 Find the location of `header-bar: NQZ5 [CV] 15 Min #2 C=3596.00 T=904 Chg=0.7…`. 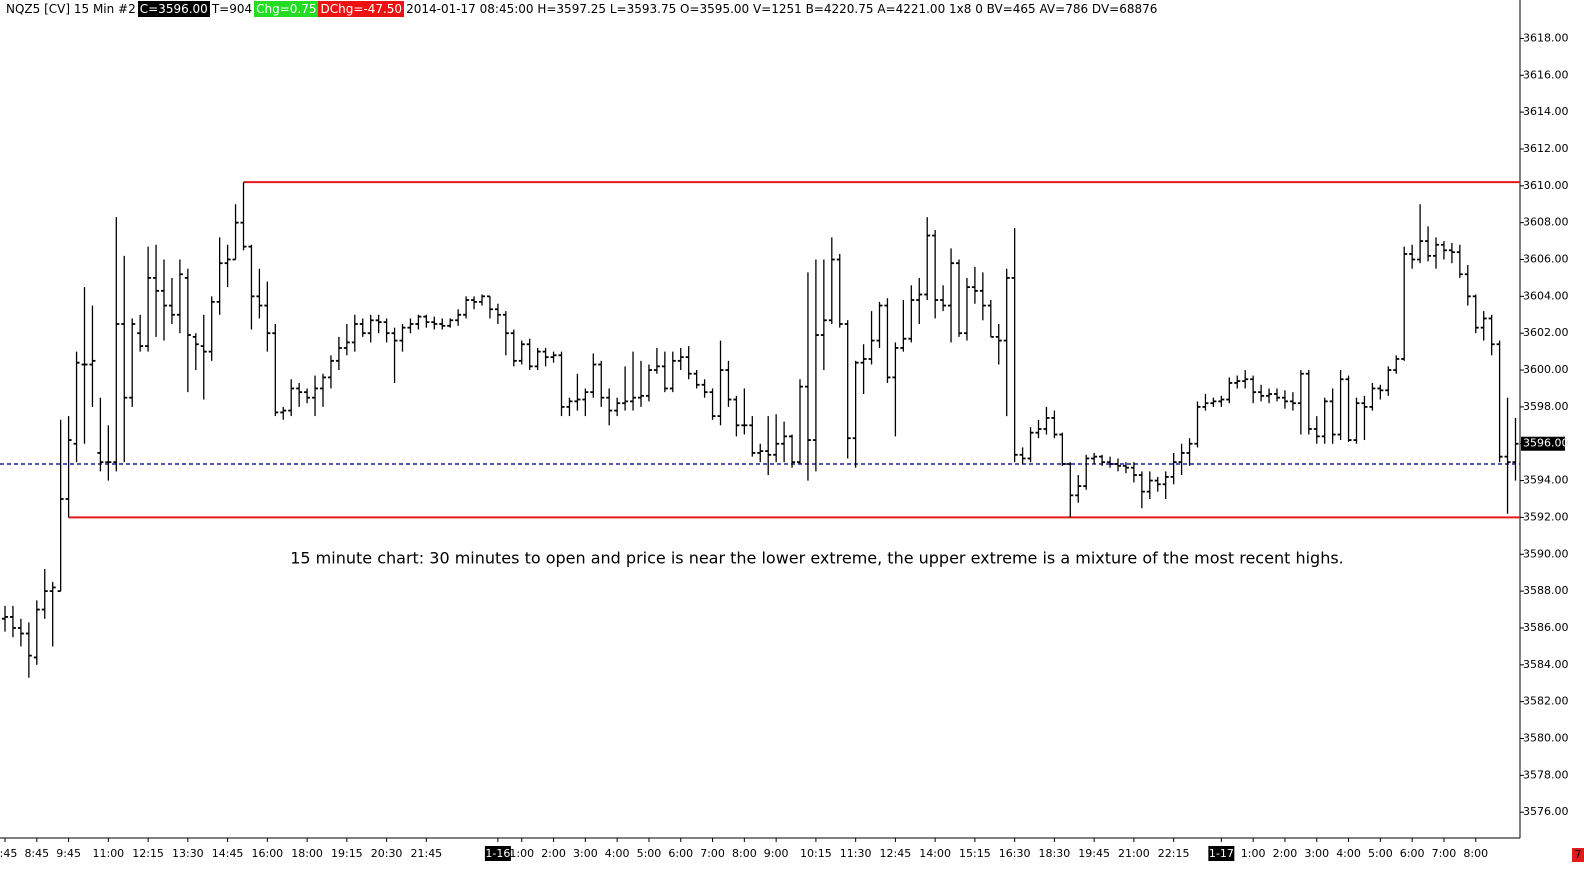

header-bar: NQZ5 [CV] 15 Min #2 C=3596.00 T=904 Chg=0.7… is located at coordinates (581, 9).